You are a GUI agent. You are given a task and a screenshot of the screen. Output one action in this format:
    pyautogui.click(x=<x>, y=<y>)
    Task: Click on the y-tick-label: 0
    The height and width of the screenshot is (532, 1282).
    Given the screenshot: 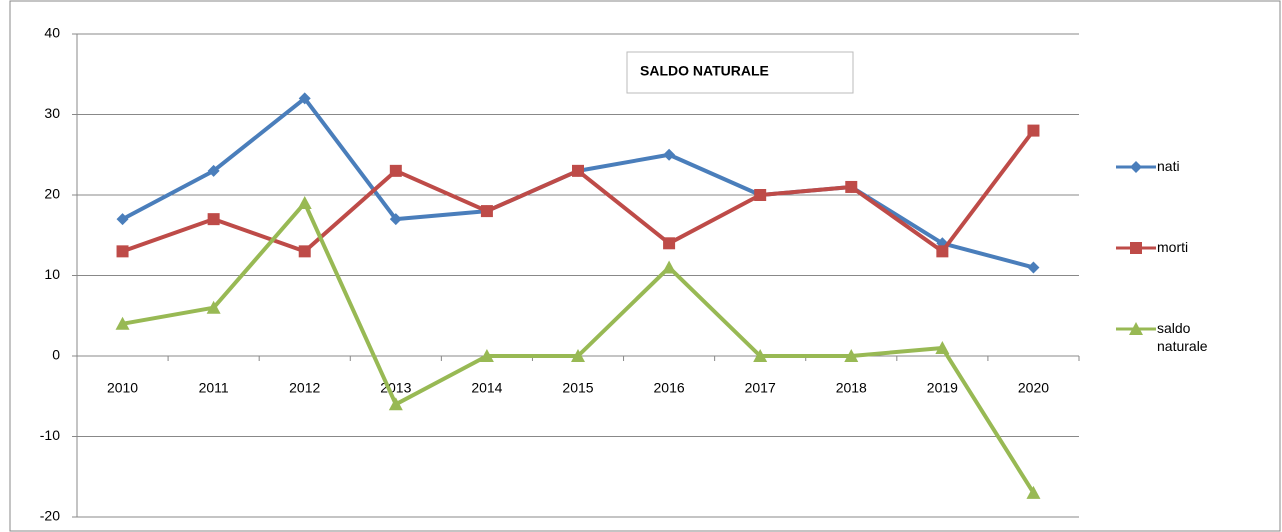 What is the action you would take?
    pyautogui.click(x=56, y=355)
    